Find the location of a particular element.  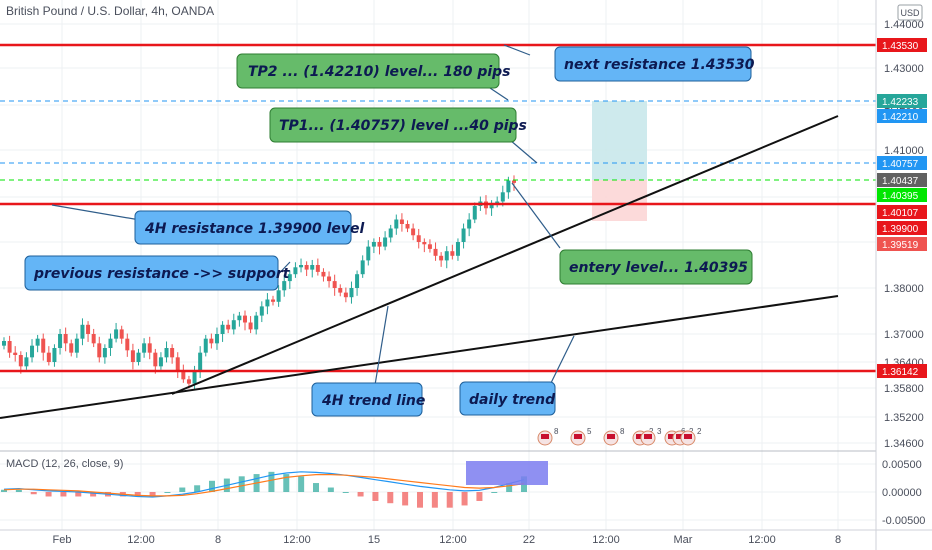

price-label-text: 1.43530 is located at coordinates (900, 46).